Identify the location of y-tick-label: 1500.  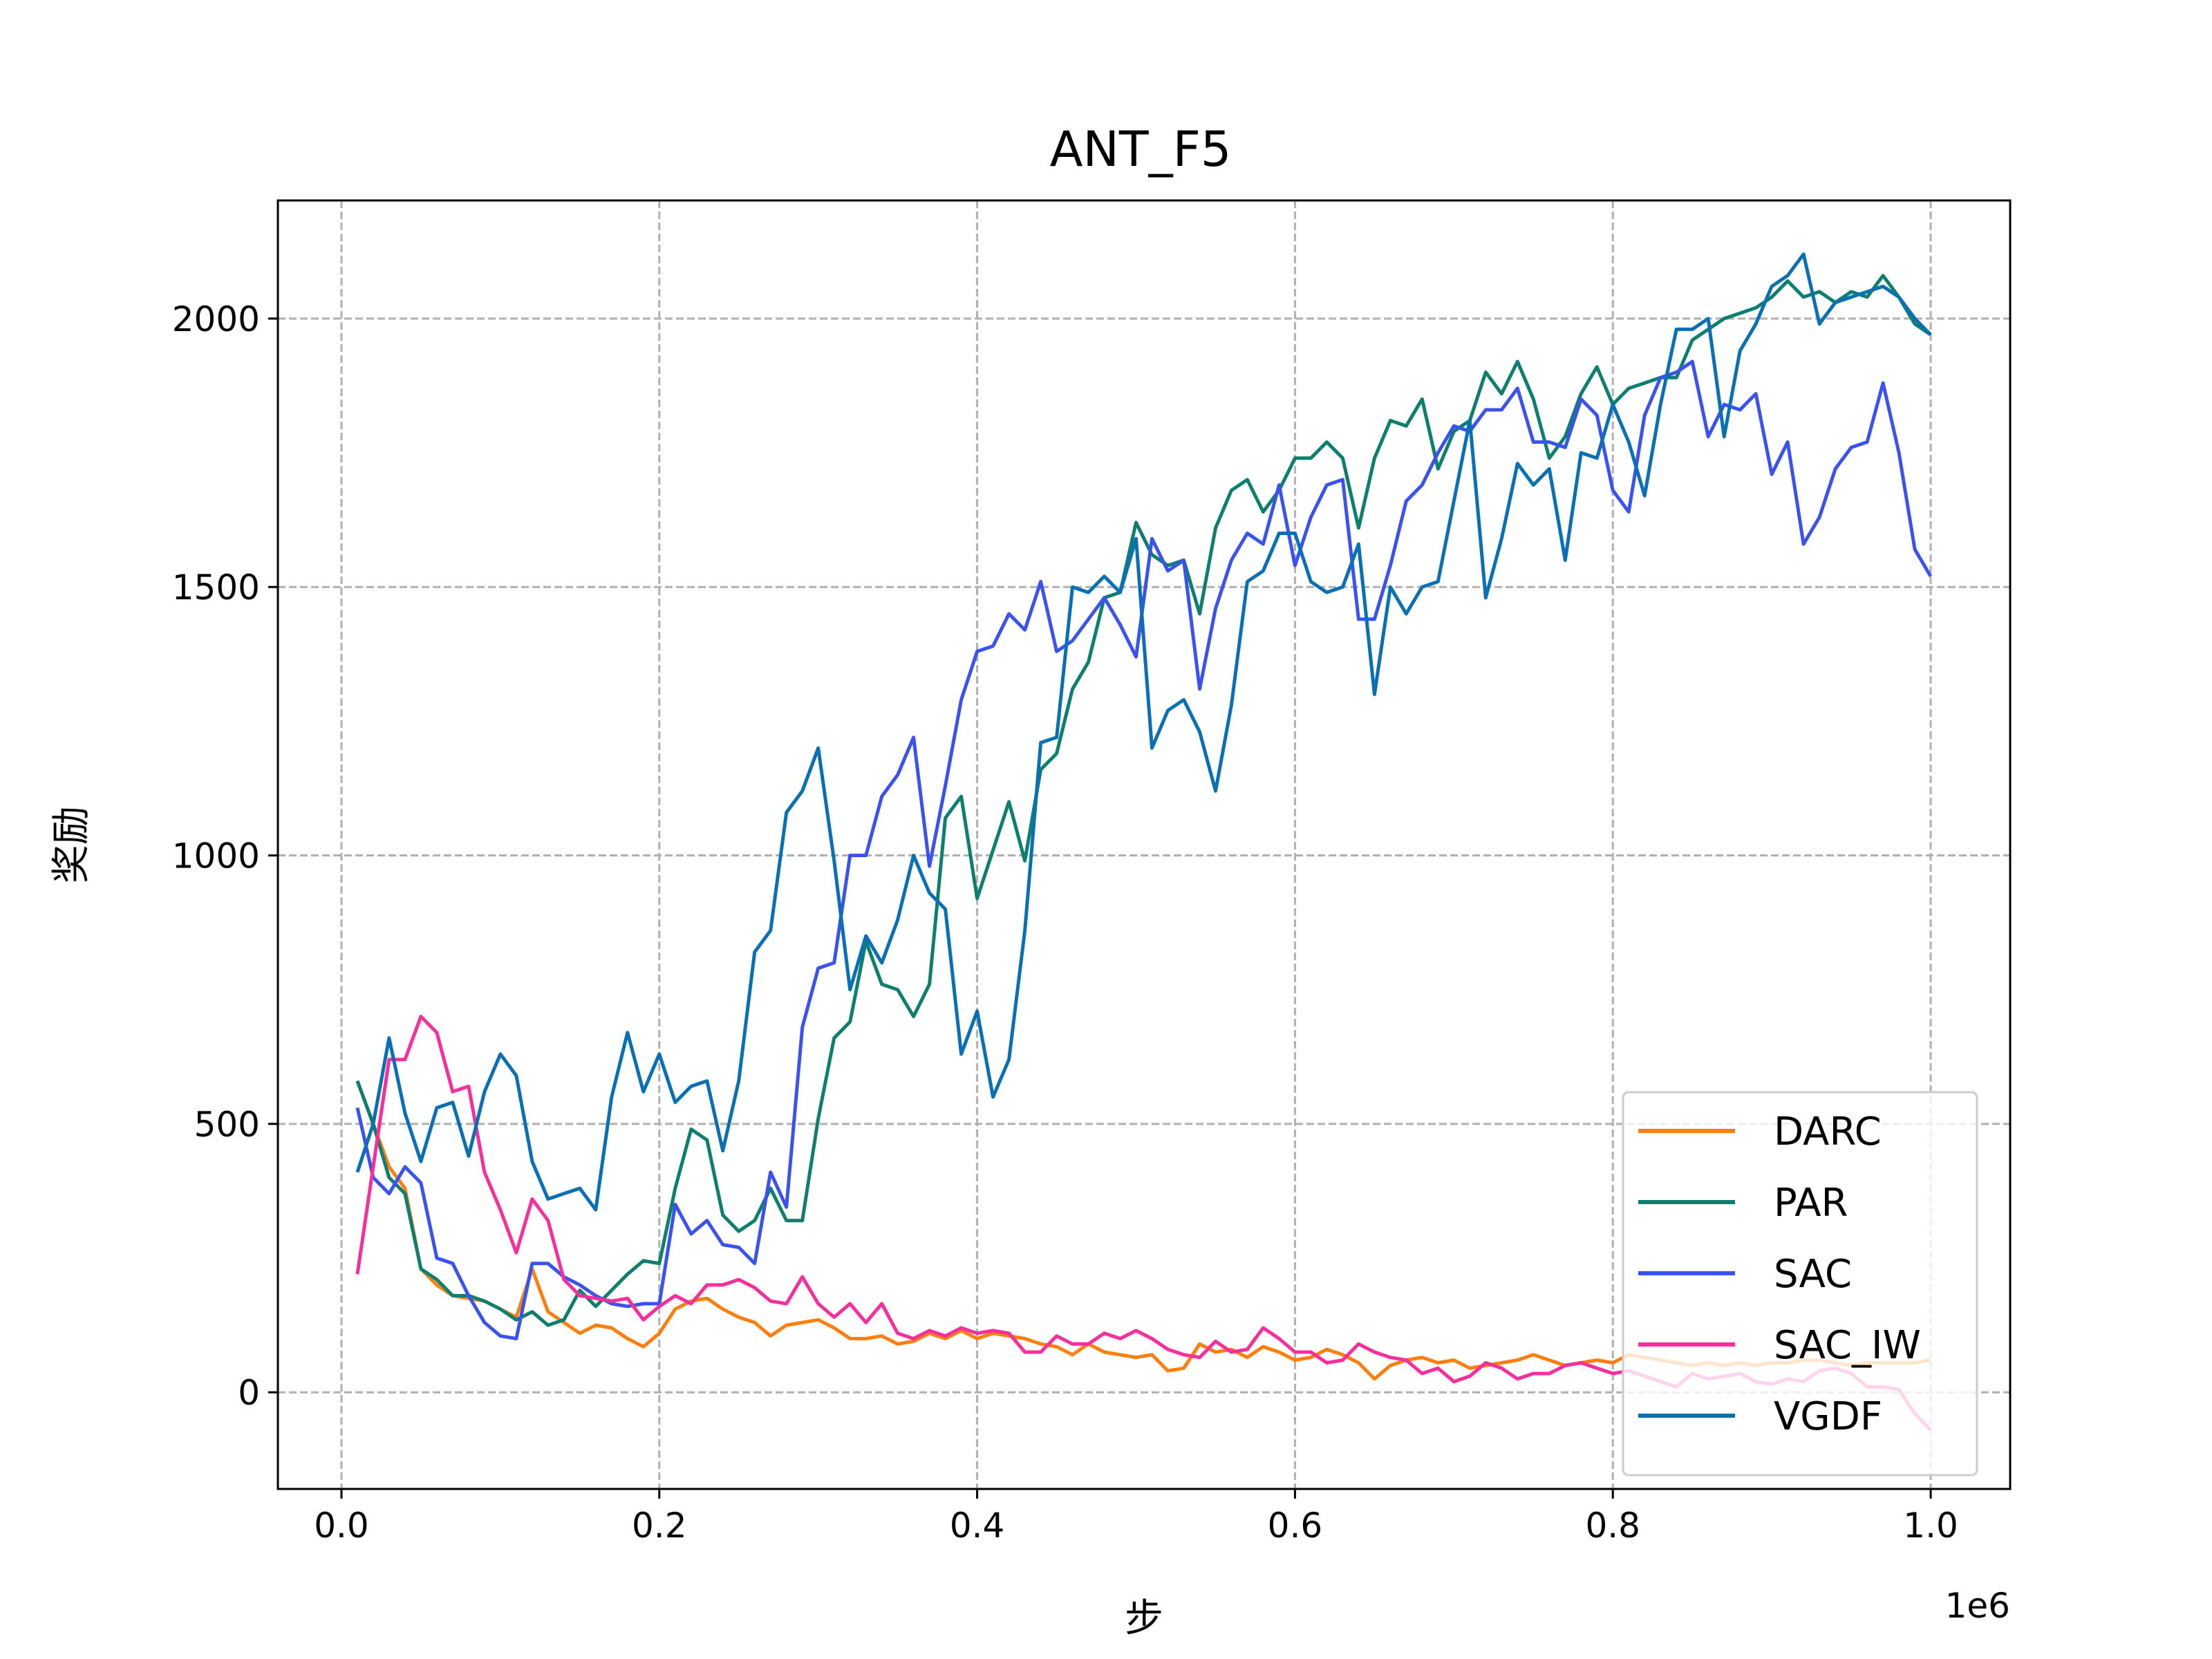
(216, 588).